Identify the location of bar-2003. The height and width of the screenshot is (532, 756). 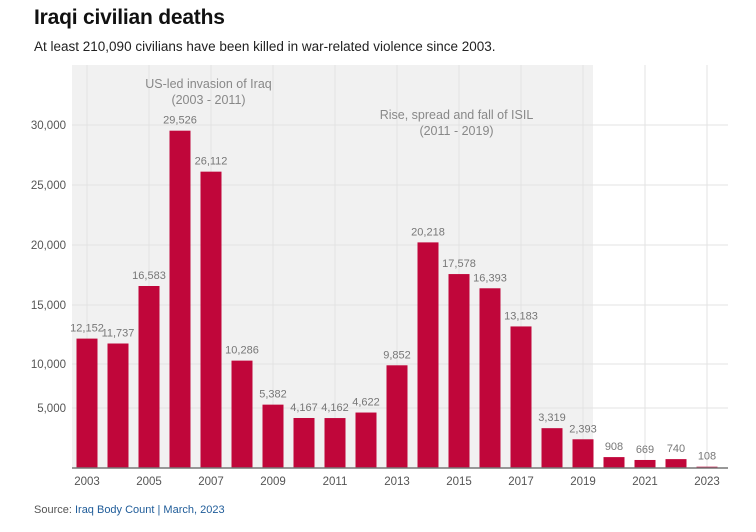
(87, 403).